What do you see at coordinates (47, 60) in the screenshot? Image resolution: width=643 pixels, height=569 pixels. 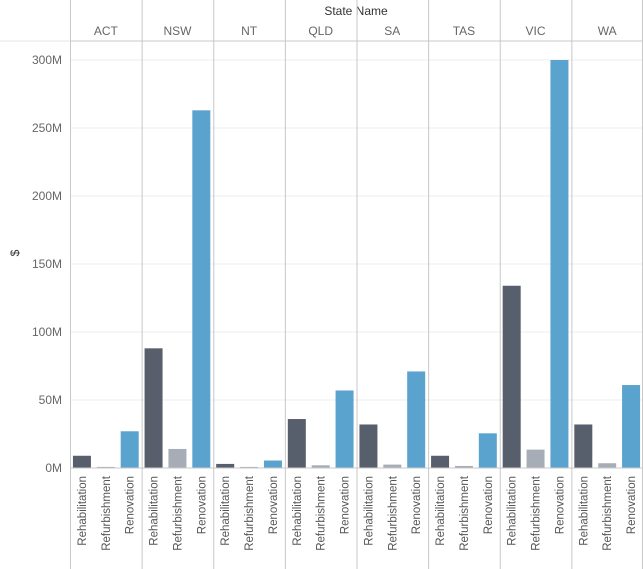 I see `y-tick-label: 300M` at bounding box center [47, 60].